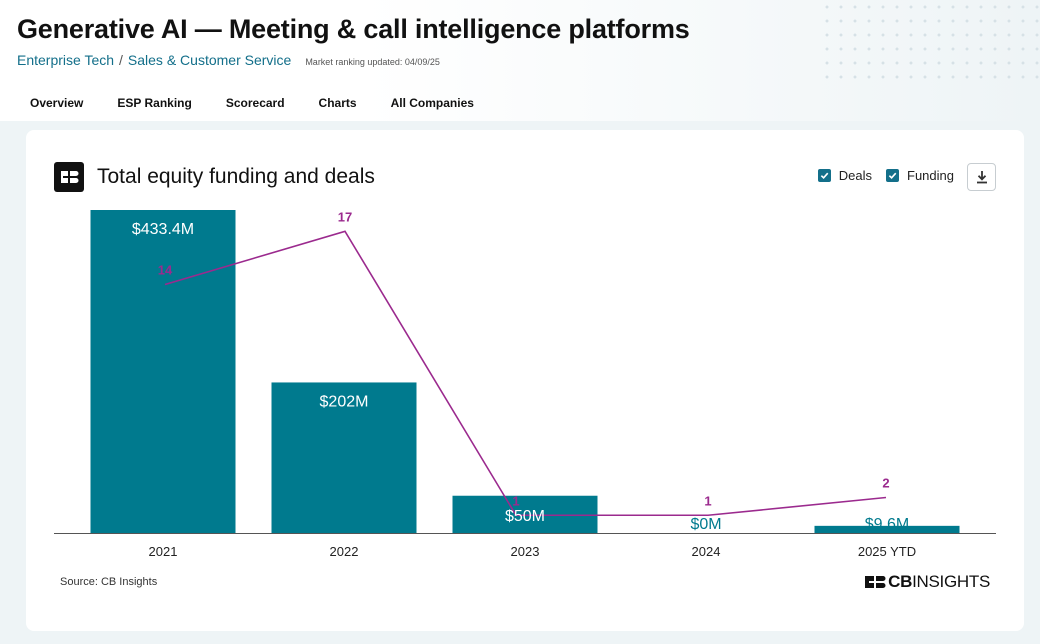 The height and width of the screenshot is (644, 1040). Describe the element at coordinates (706, 551) in the screenshot. I see `x-tick-label-2024: 2024` at that location.